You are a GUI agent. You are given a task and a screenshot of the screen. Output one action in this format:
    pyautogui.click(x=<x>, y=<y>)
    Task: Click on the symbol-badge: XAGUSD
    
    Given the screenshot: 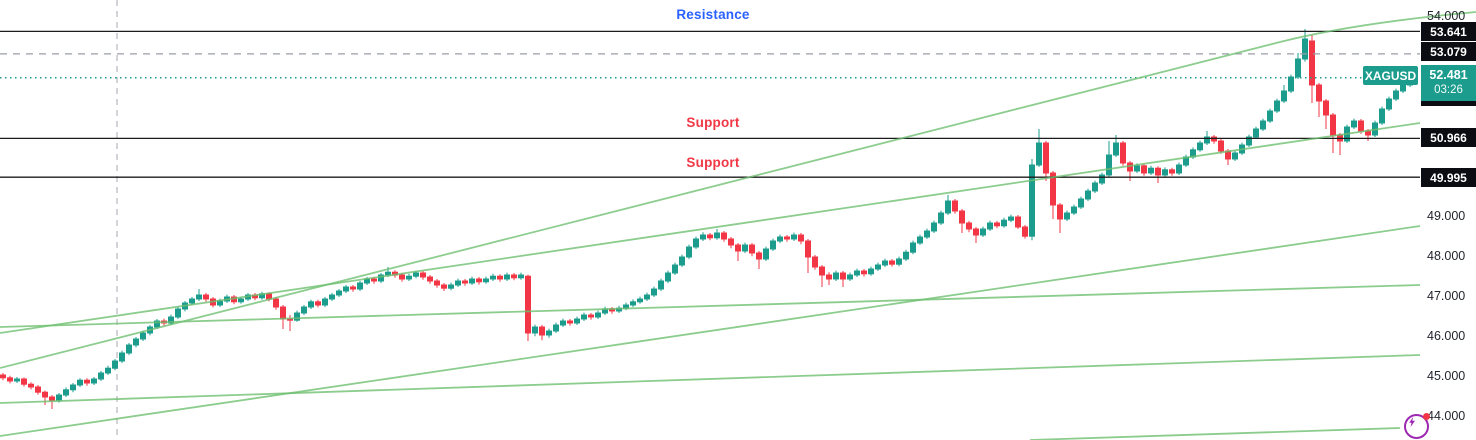 What is the action you would take?
    pyautogui.click(x=1390, y=75)
    